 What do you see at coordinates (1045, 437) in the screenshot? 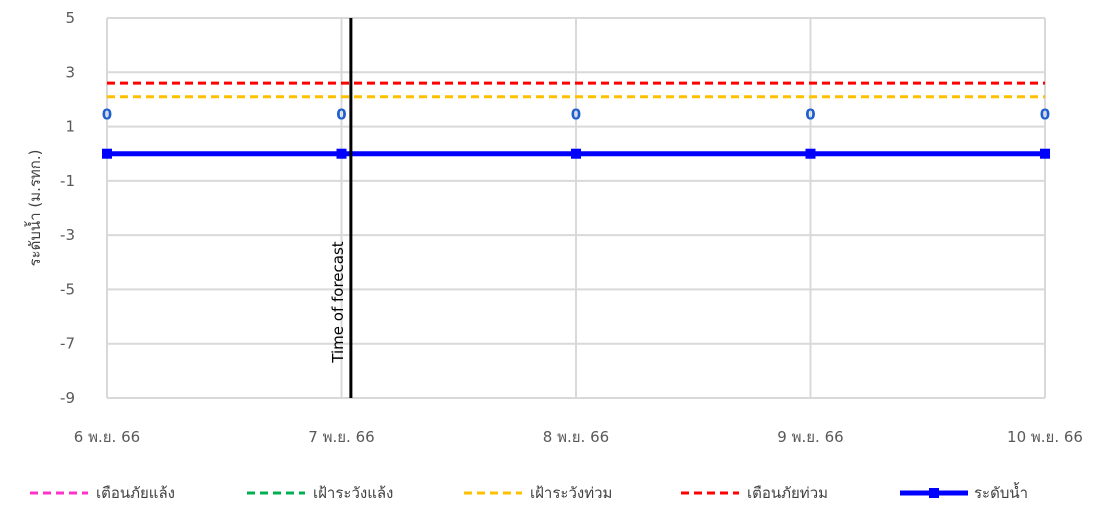
I see `x-tick-label: 10 พ.ย. 66` at bounding box center [1045, 437].